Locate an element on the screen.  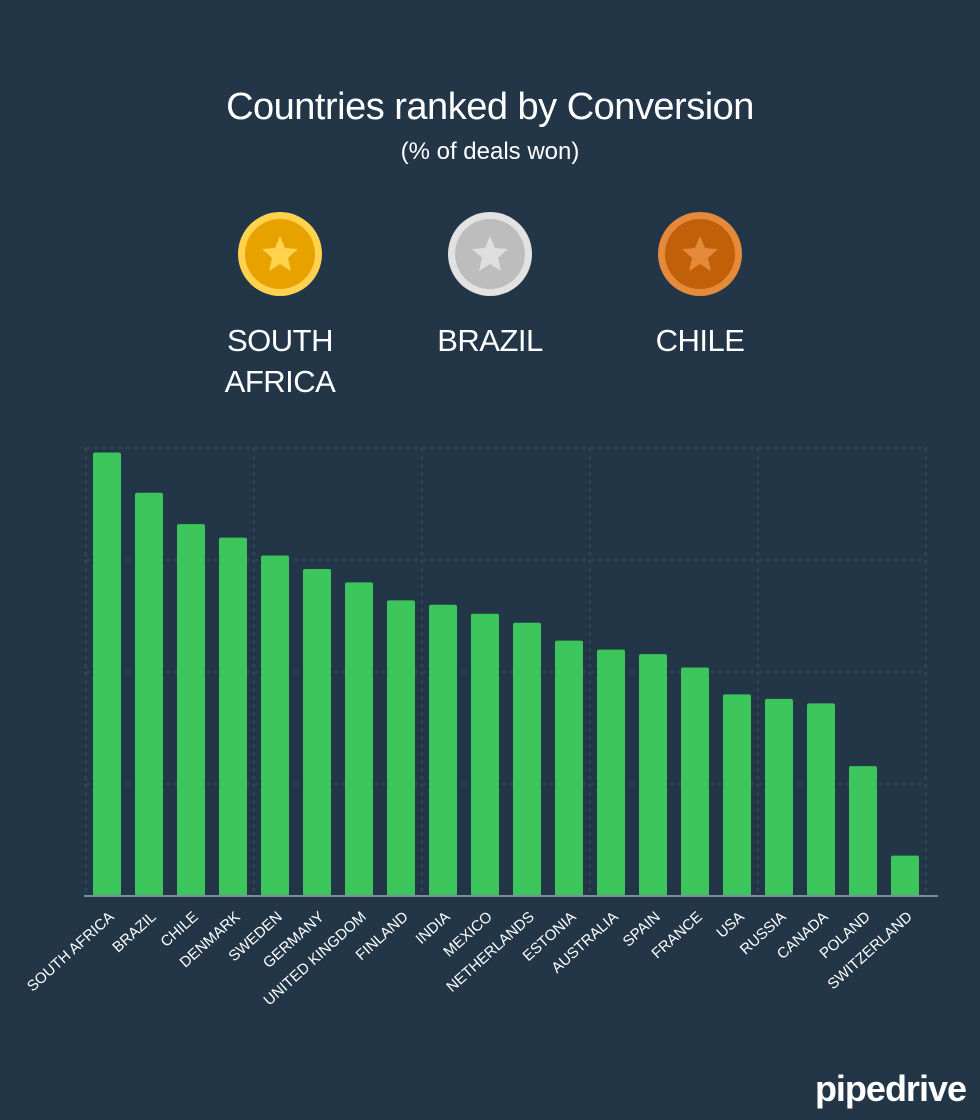
podium-first-name: SOUTH AFRICA is located at coordinates (280, 361).